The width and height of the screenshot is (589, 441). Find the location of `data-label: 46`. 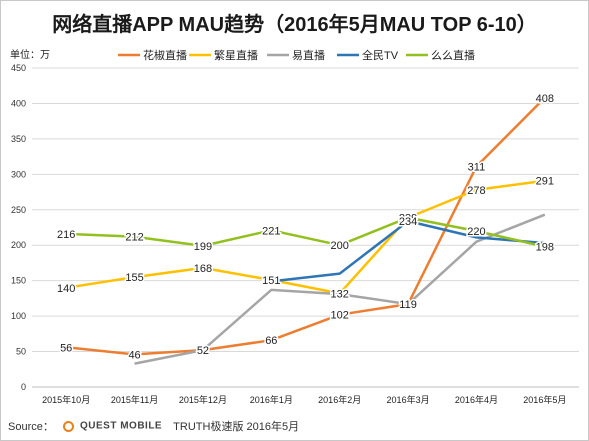

data-label: 46 is located at coordinates (134, 355).